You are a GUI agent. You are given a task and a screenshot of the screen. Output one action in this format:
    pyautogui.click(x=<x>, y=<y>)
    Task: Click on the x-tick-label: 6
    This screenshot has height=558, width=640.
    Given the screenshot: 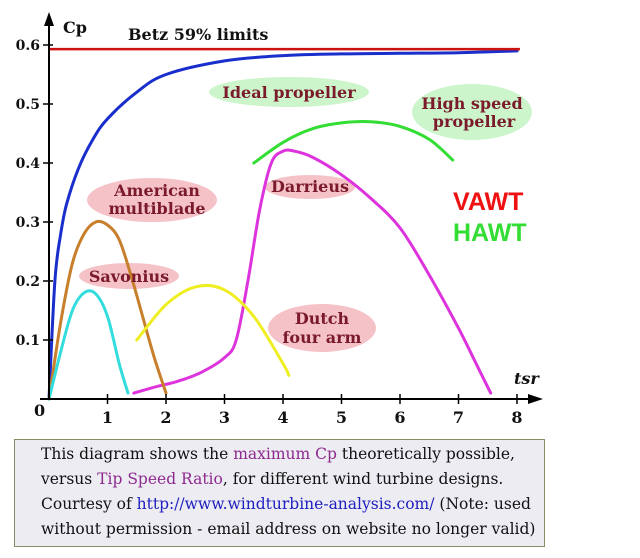 What is the action you would take?
    pyautogui.click(x=399, y=417)
    